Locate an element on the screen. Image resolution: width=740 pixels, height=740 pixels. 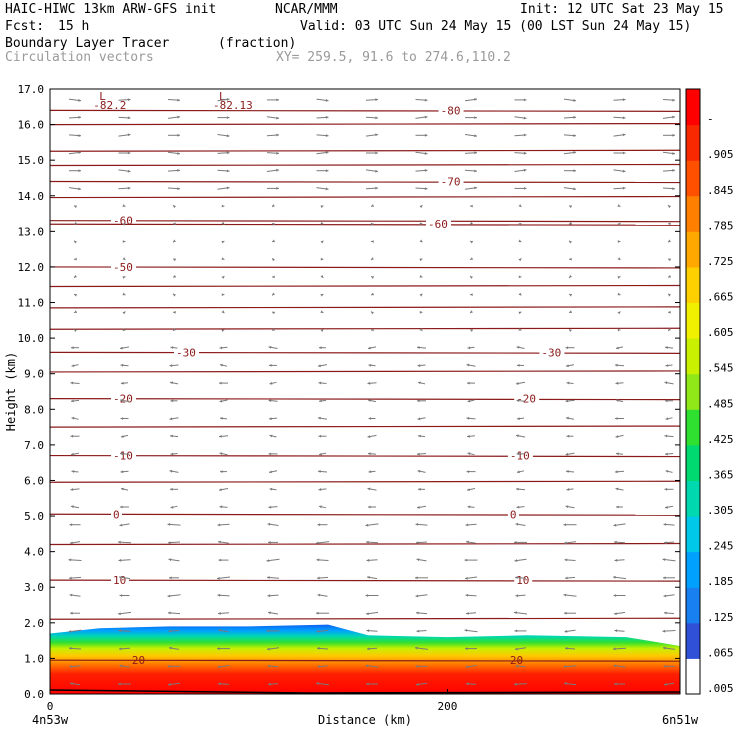
y-tick-label: 6.0 is located at coordinates (34, 480).